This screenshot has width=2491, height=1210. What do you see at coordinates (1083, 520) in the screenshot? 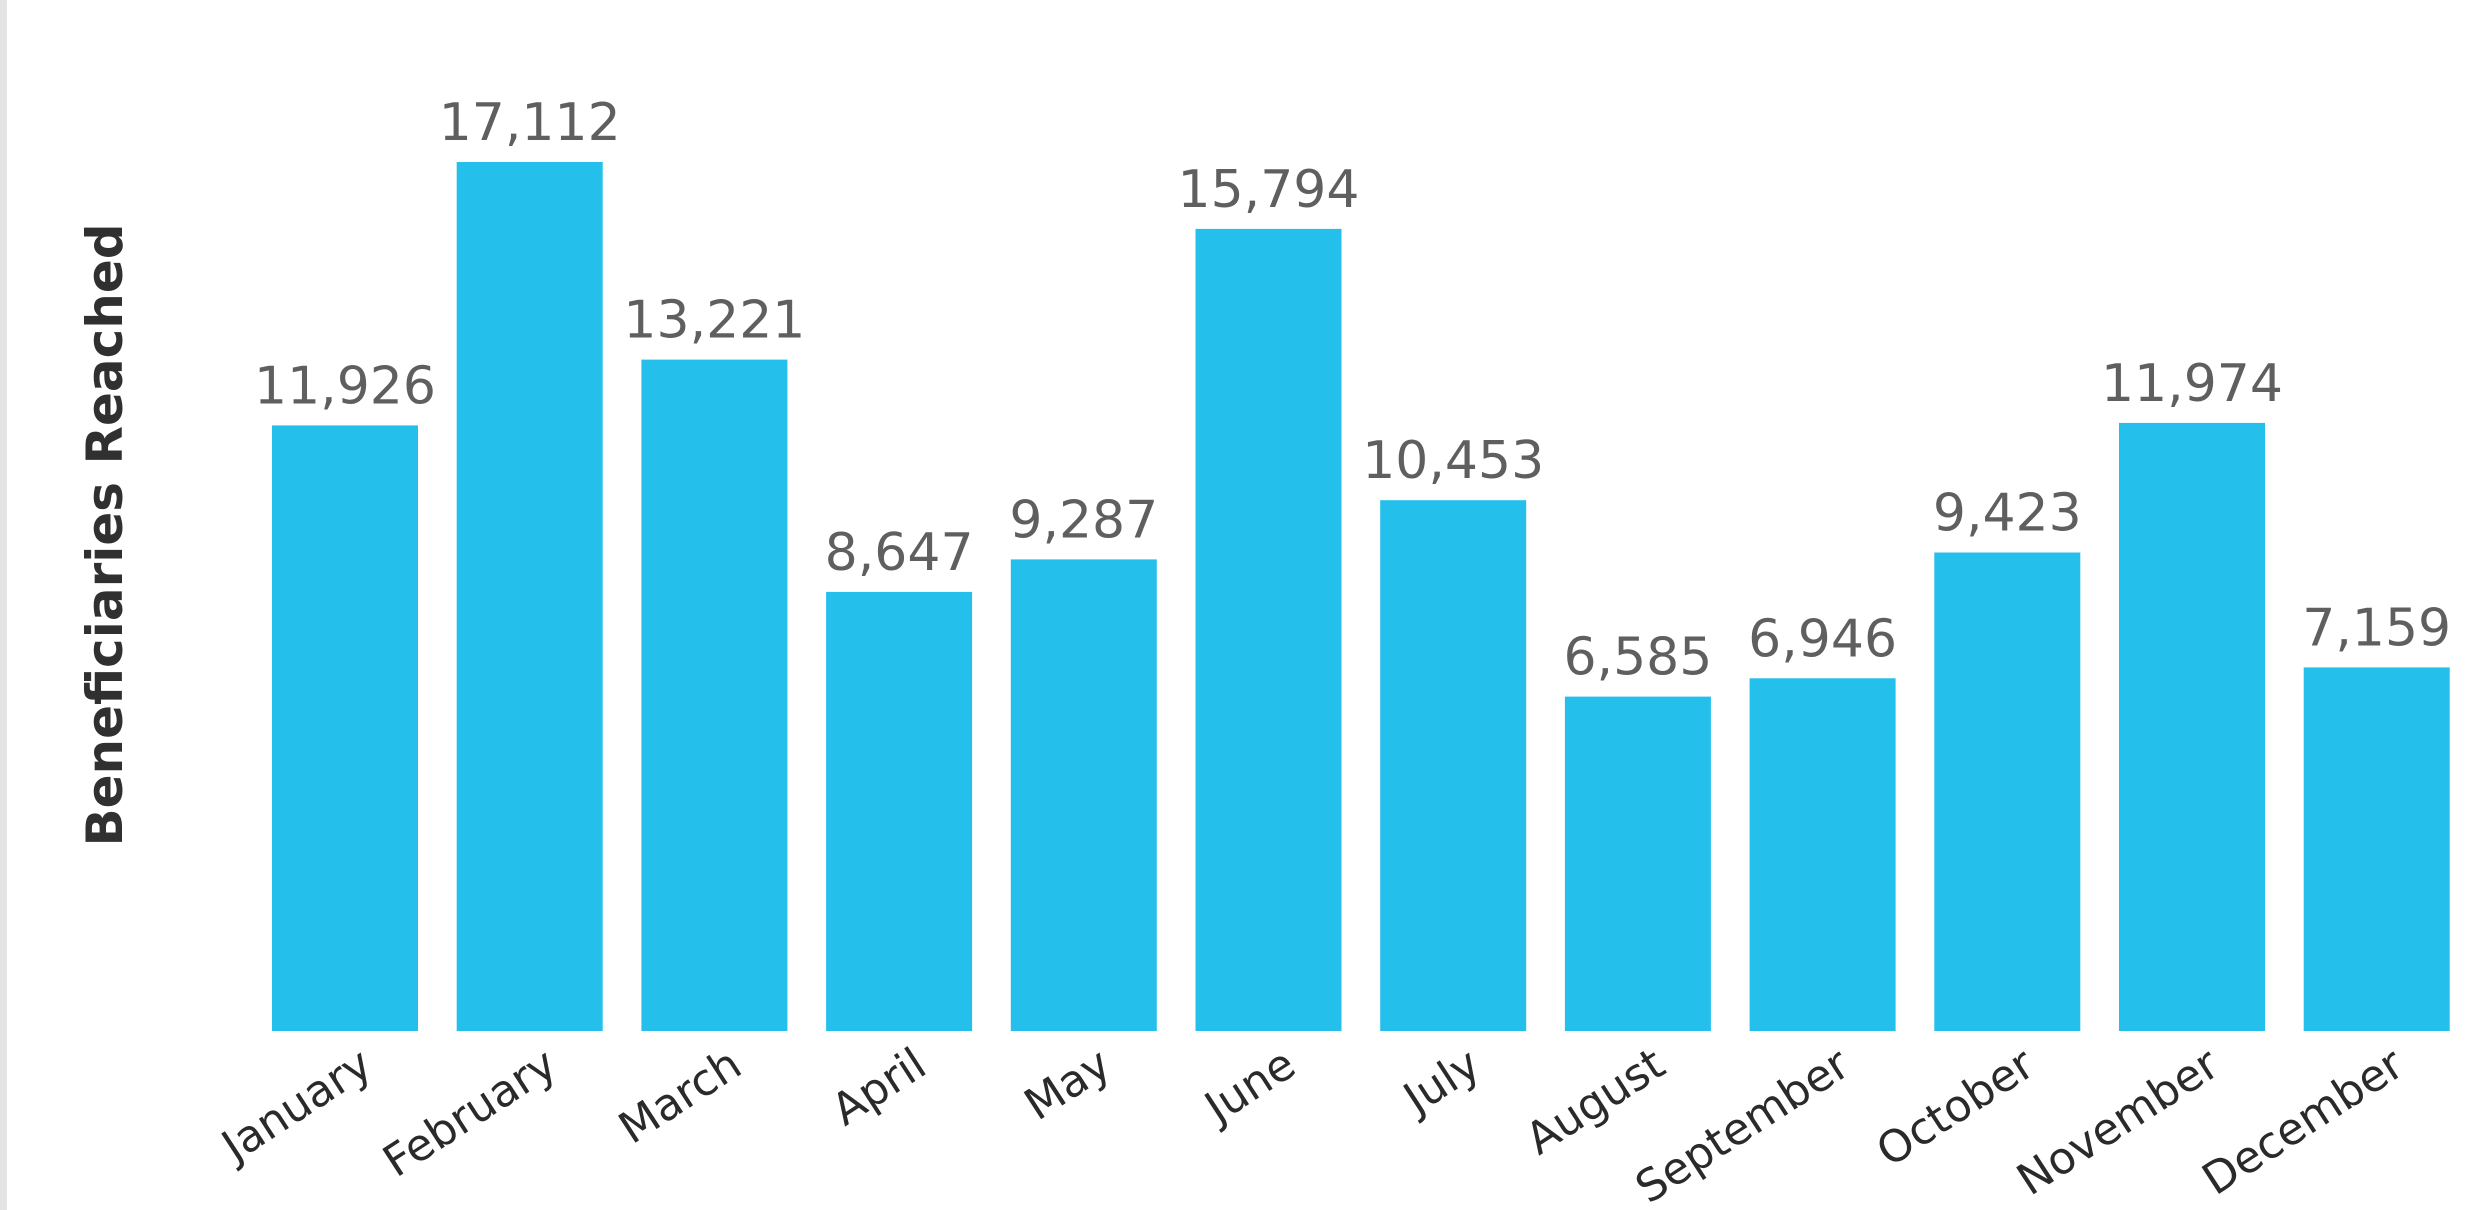
I see `value-label: 9,287` at bounding box center [1083, 520].